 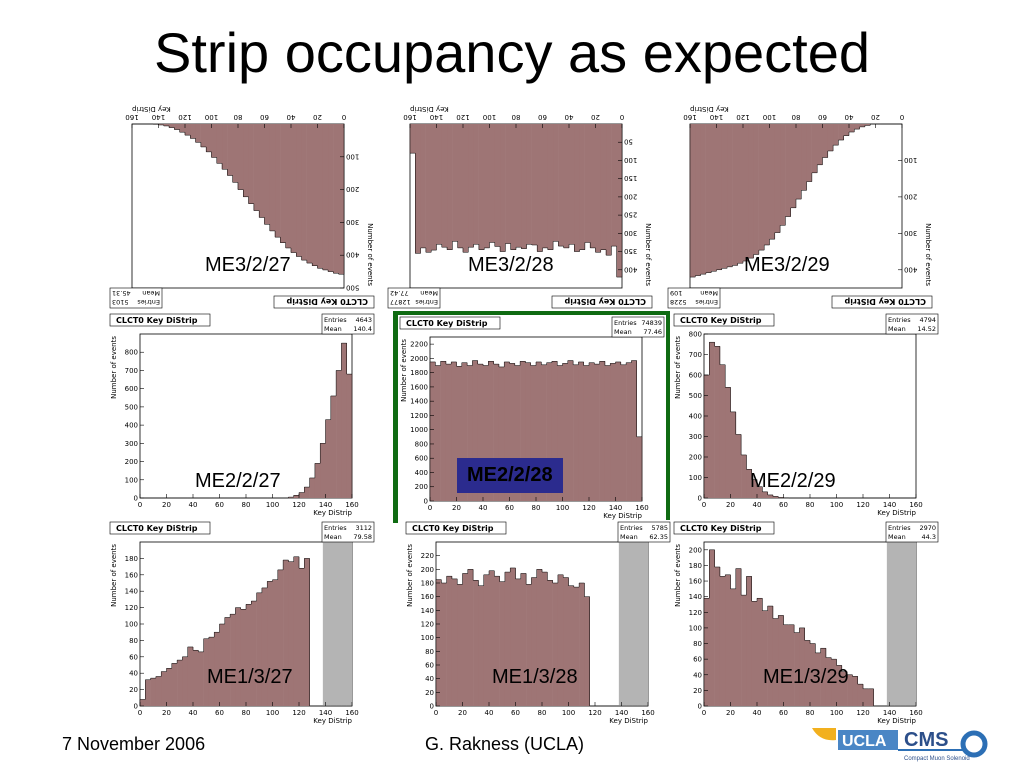 I want to click on slide-title: Strip occupancy as expected, so click(x=512, y=52).